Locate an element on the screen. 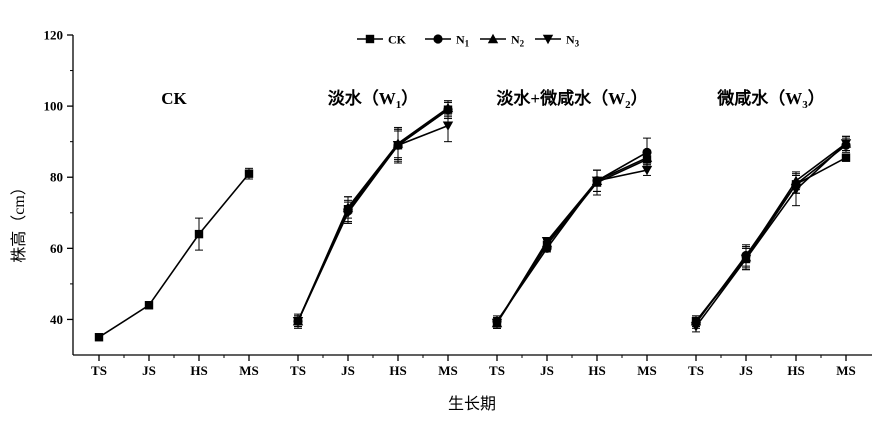  y-tick-label: 120 is located at coordinates (54, 35).